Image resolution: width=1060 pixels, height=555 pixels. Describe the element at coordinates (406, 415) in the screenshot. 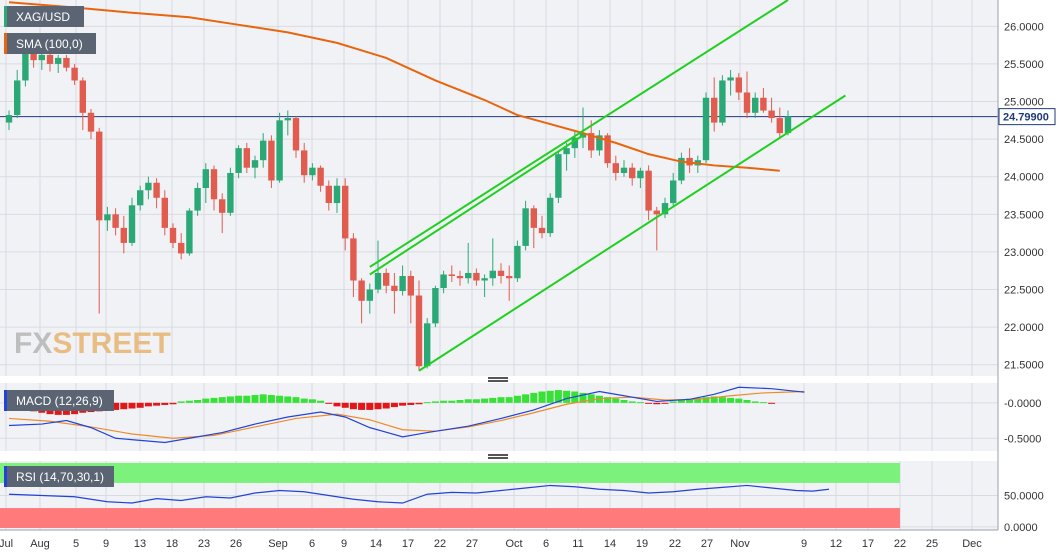

I see `macd-line` at that location.